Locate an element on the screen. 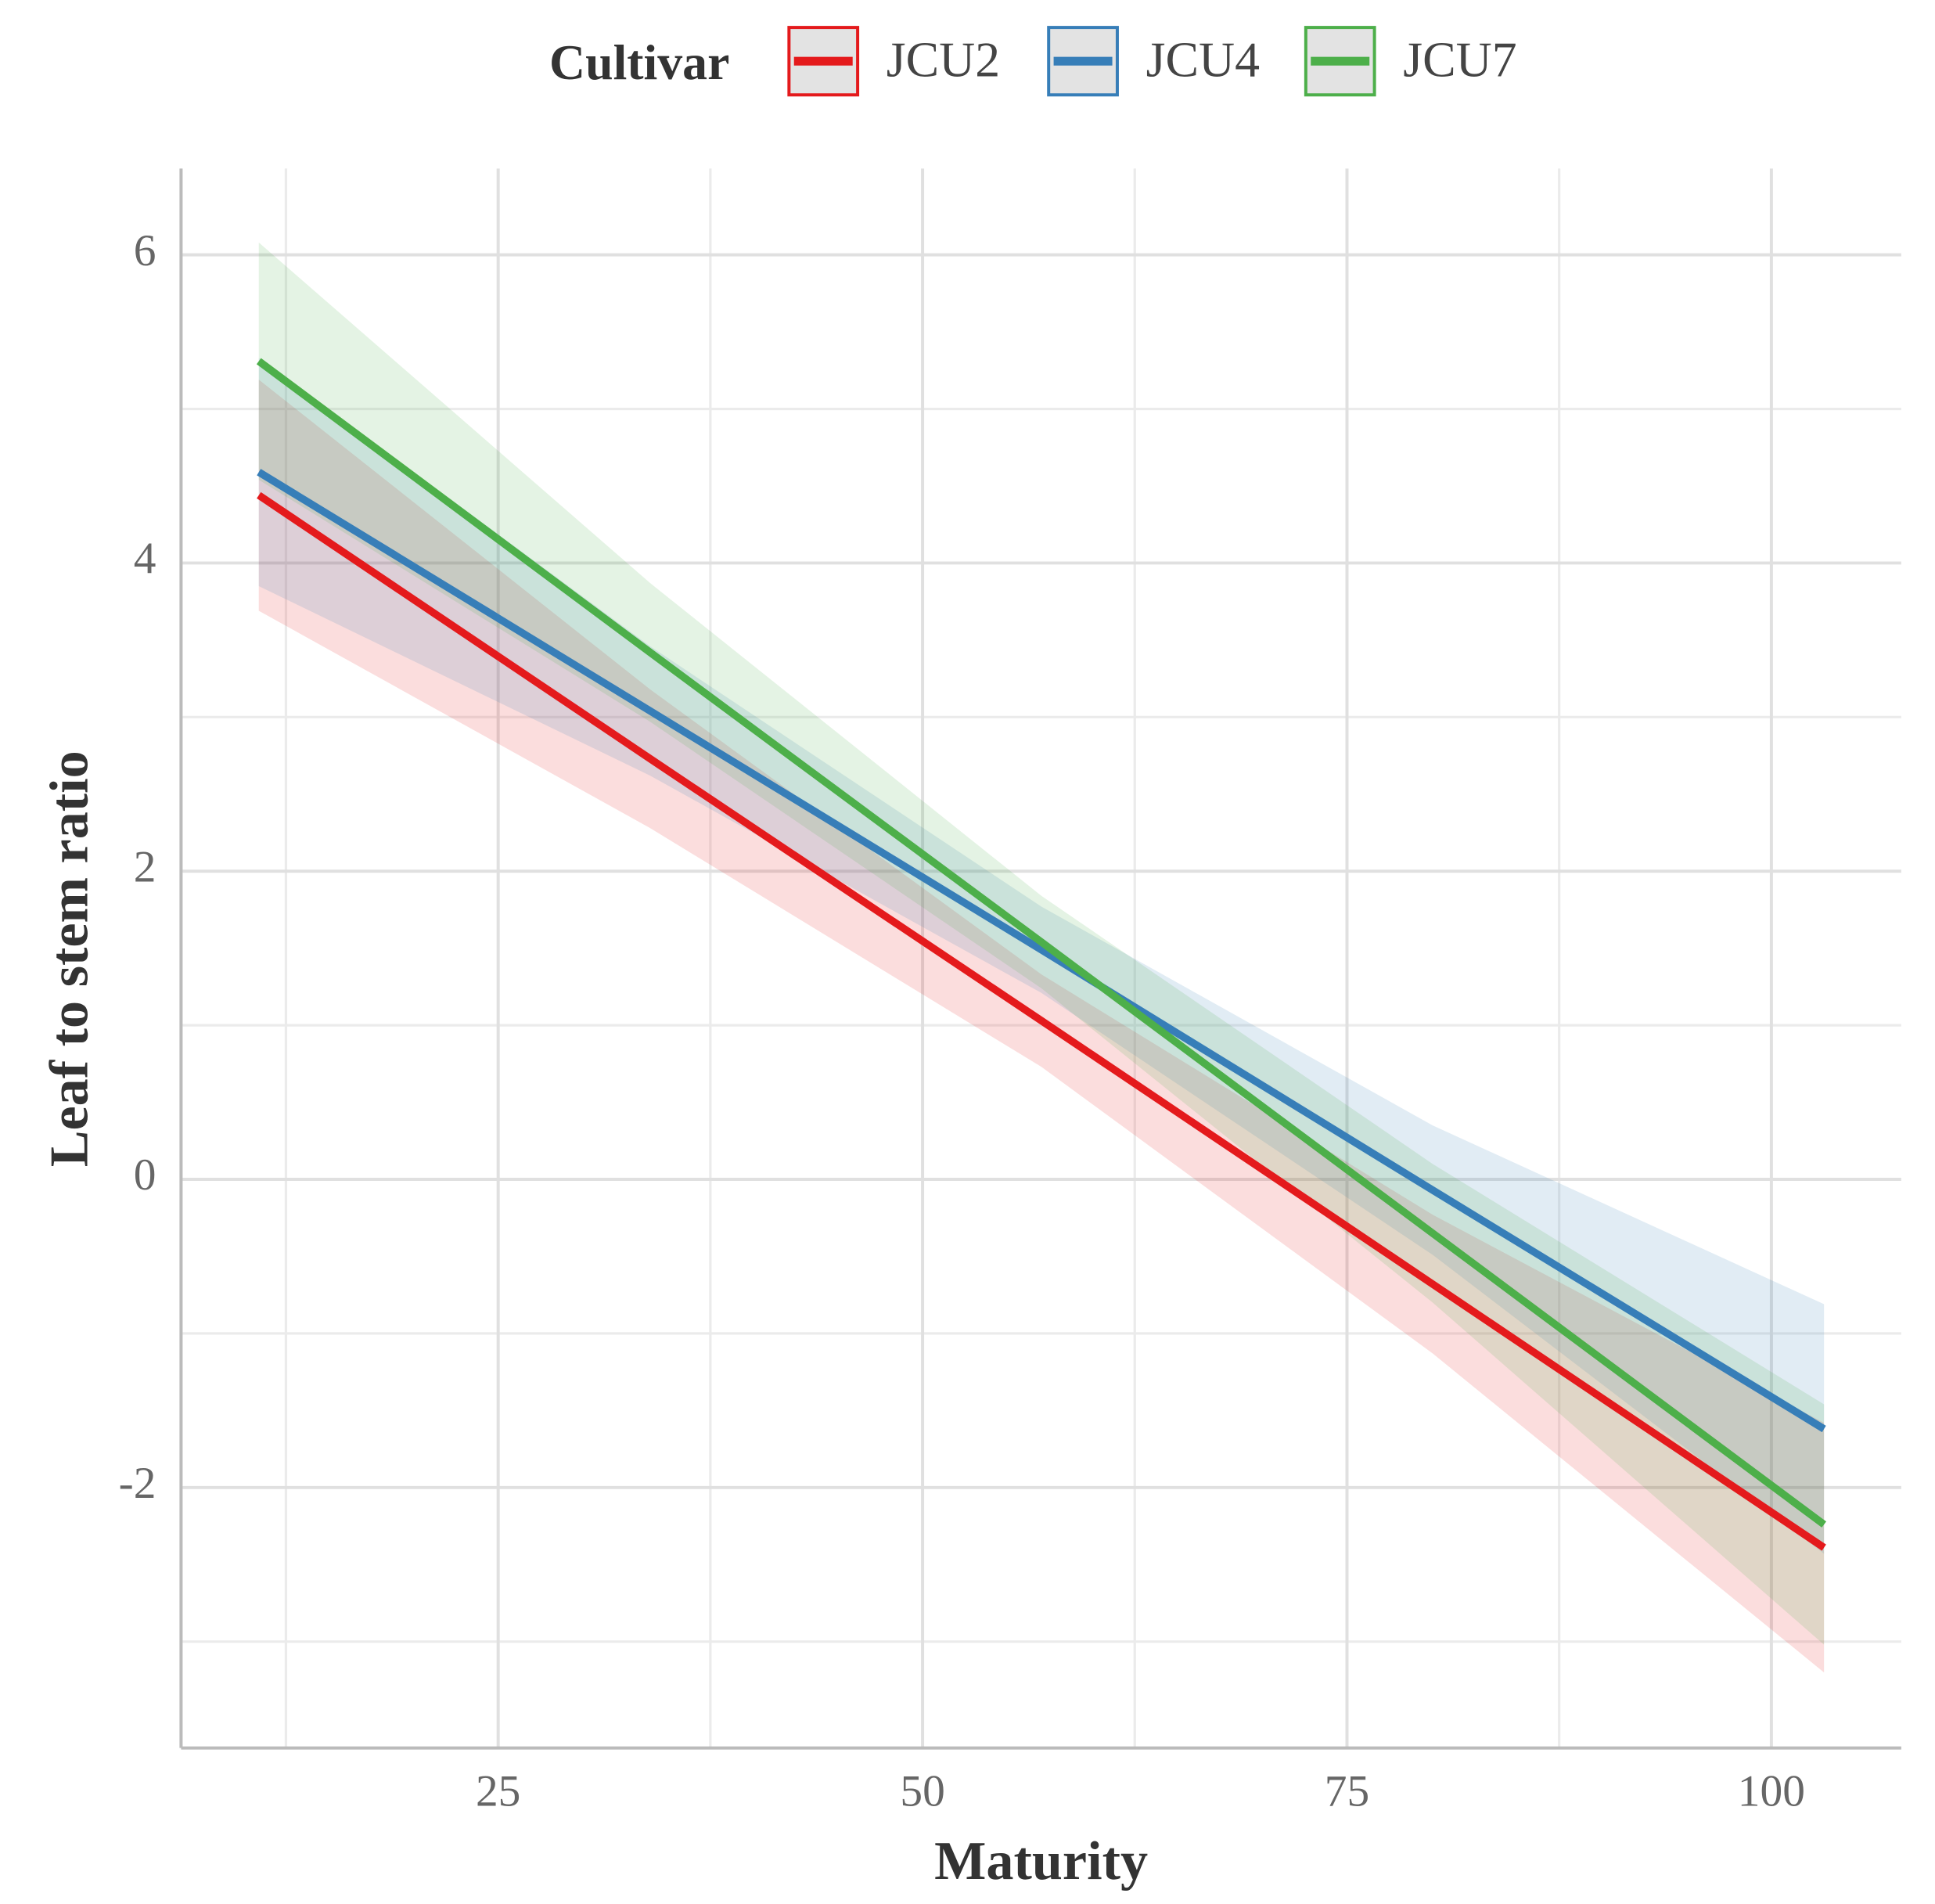 This screenshot has width=1935, height=1904. y-tick-label: 0 is located at coordinates (145, 1175).